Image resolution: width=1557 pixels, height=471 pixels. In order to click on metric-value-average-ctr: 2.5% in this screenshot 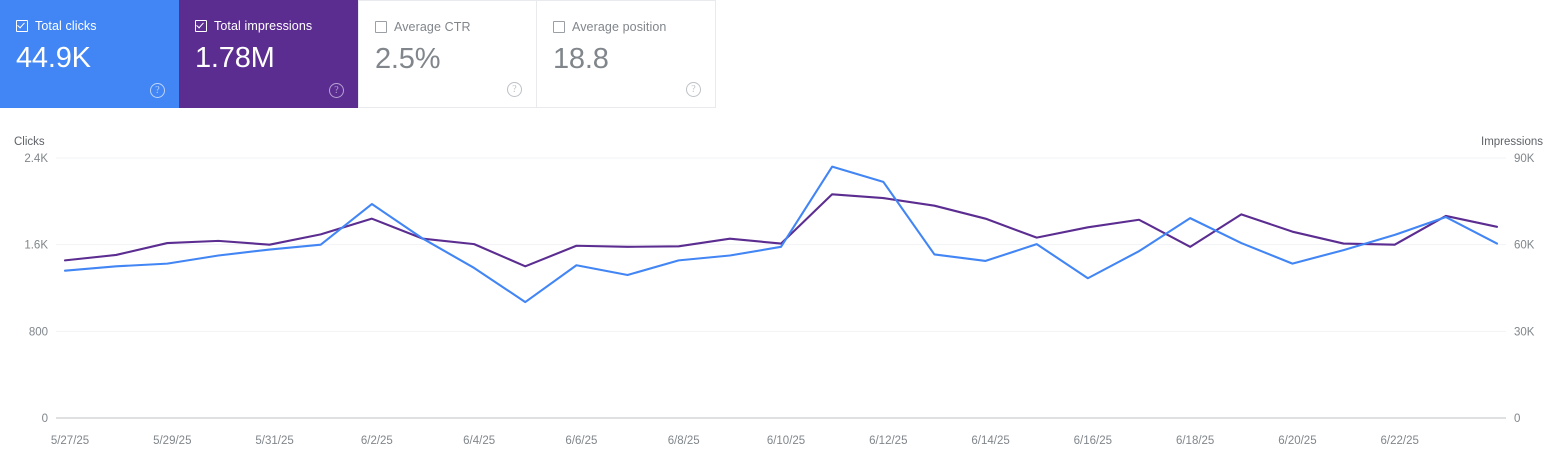, I will do `click(408, 59)`.